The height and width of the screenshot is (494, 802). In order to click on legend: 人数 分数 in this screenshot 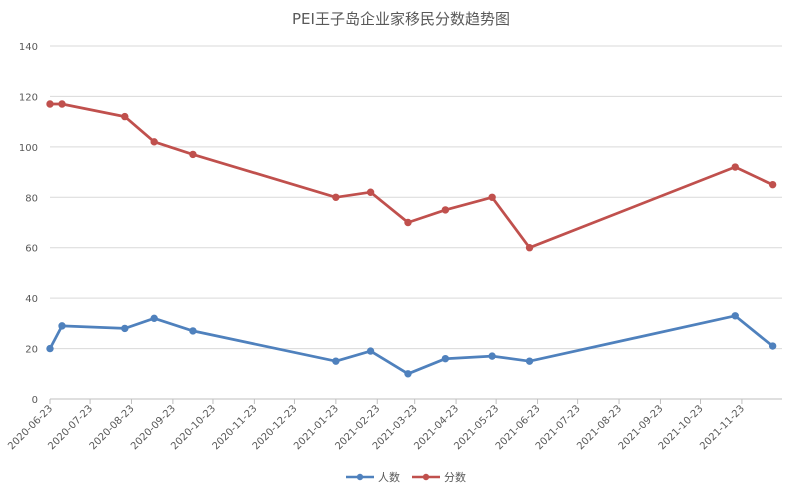, I will do `click(406, 477)`.